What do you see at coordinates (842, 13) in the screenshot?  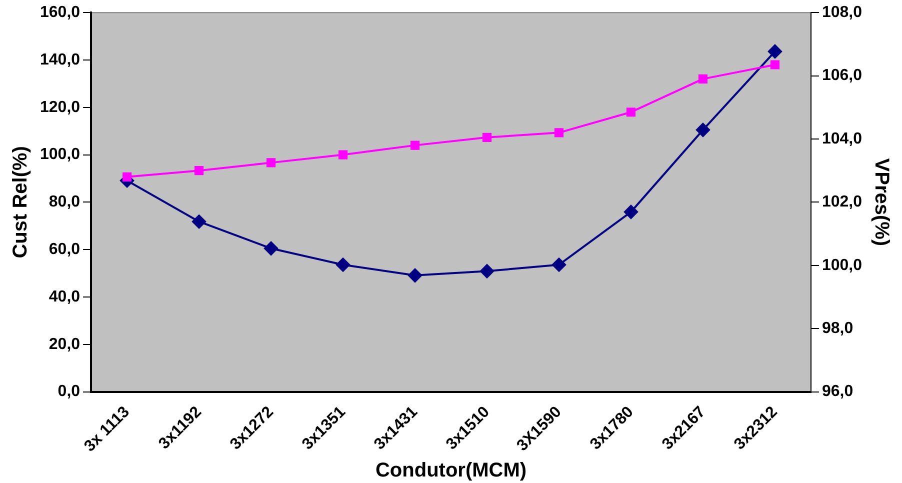 I see `y2-tick-label: 108,0` at bounding box center [842, 13].